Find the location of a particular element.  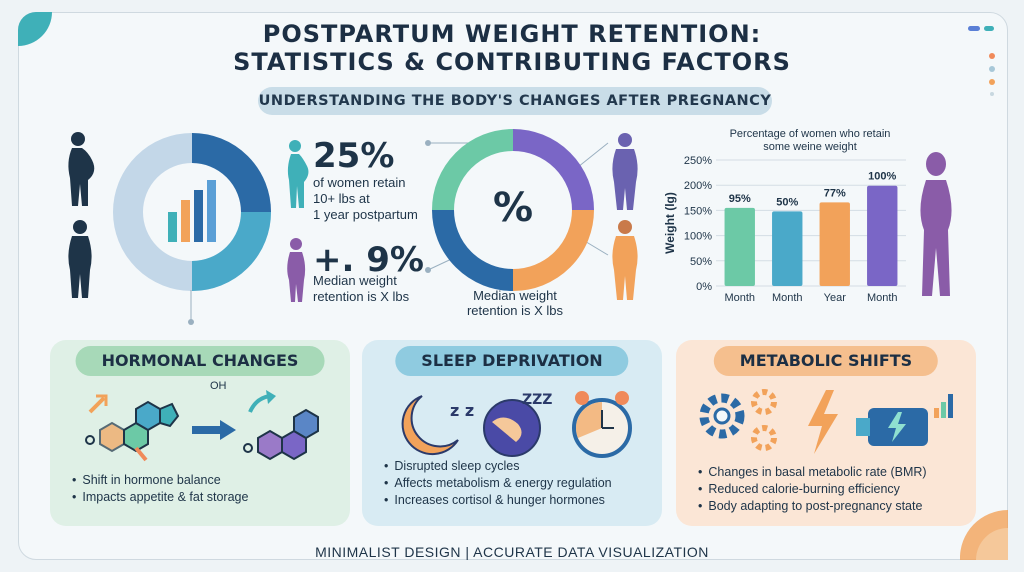

panel-title-sleep: SLEEP DEPRIVATION is located at coordinates (512, 361).